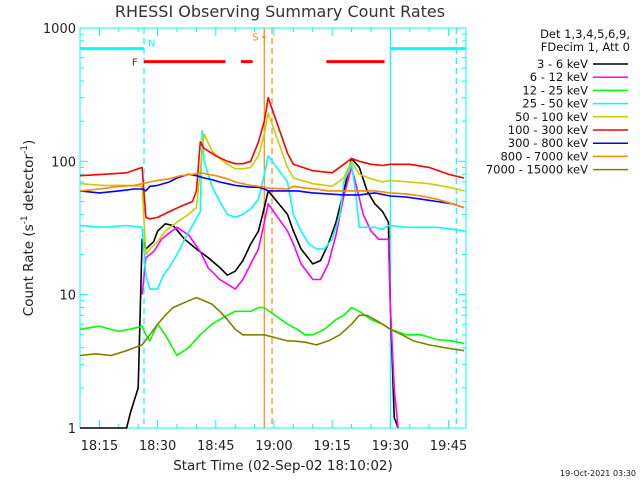 The width and height of the screenshot is (640, 480). Describe the element at coordinates (585, 47) in the screenshot. I see `legend-header-line: FDecim 1, Att 0` at that location.